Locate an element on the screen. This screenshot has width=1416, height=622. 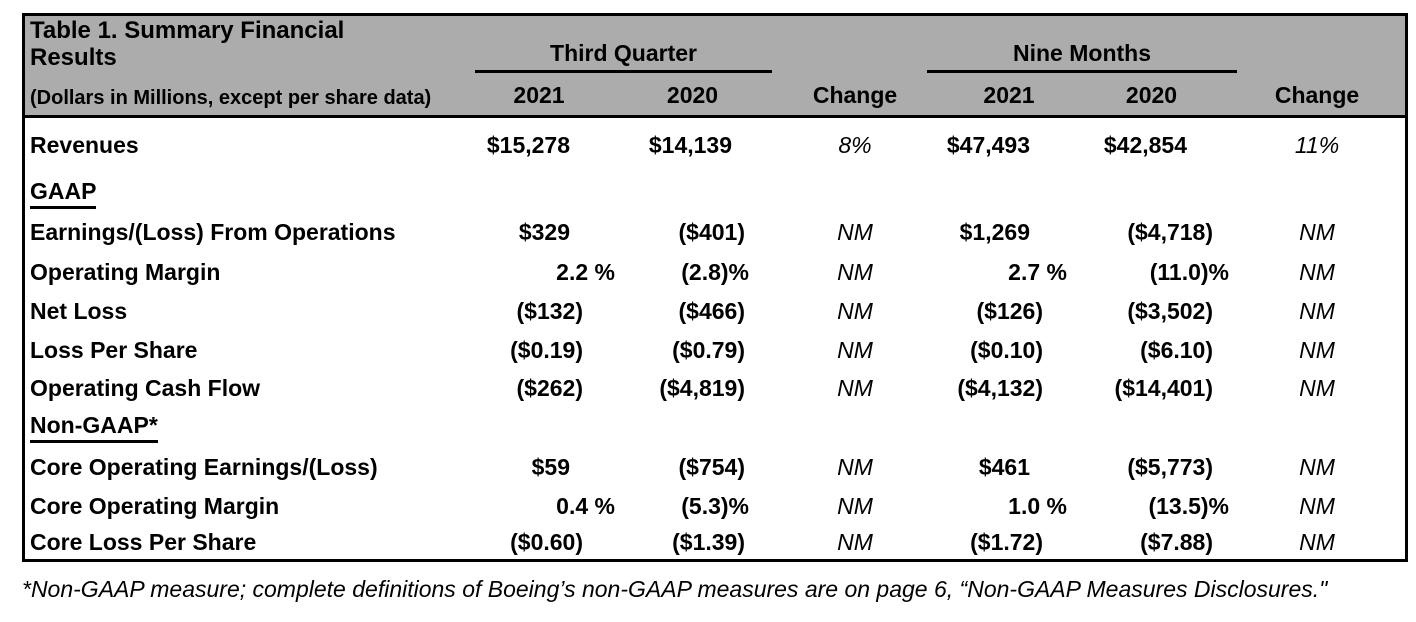
group-header-nine-months-label: Nine Months is located at coordinates (1082, 53).